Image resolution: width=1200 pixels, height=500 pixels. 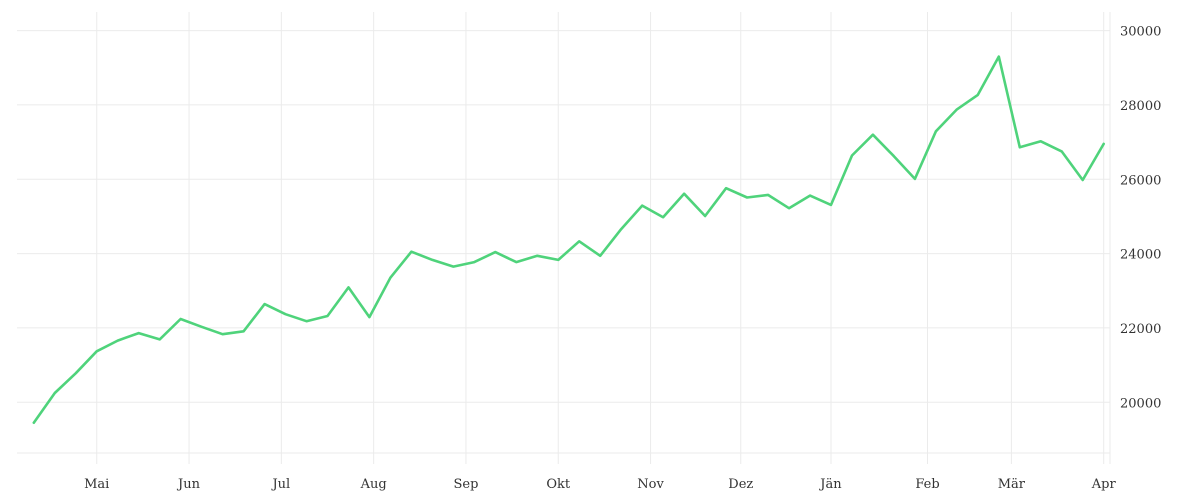 I want to click on y-tick-label: 22000, so click(x=1140, y=329).